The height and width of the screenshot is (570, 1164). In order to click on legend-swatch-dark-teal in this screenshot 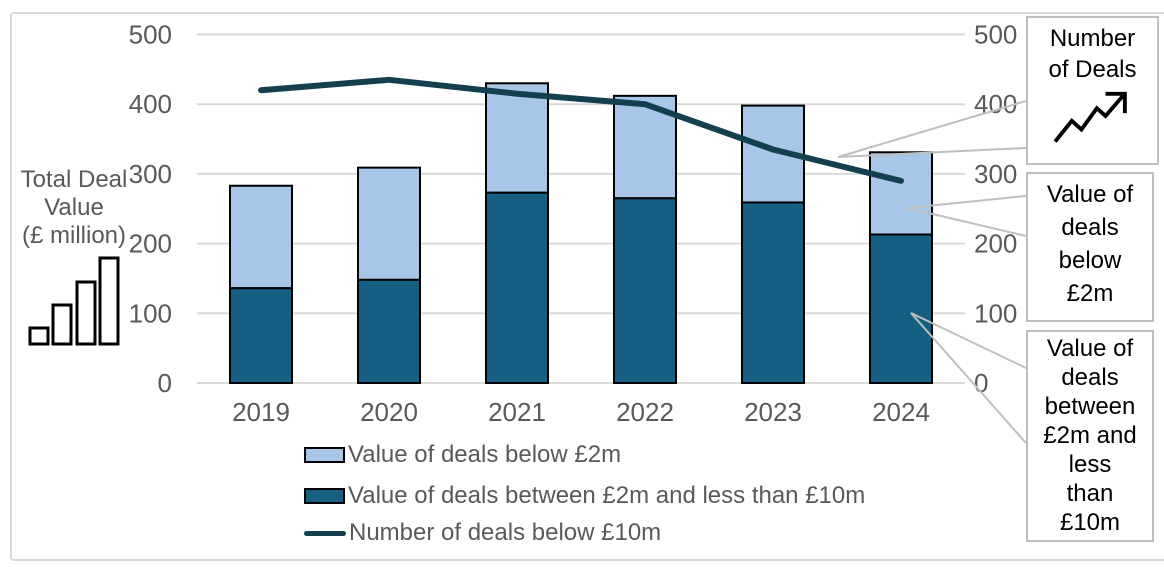, I will do `click(324, 496)`.